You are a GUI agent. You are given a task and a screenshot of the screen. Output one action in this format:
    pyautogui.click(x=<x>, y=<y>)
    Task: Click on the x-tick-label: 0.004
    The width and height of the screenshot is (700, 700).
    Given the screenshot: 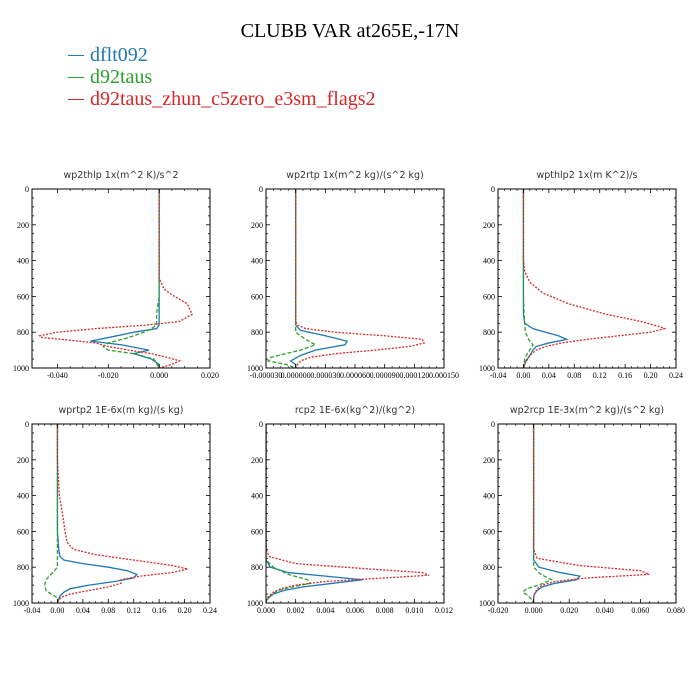 What is the action you would take?
    pyautogui.click(x=325, y=610)
    